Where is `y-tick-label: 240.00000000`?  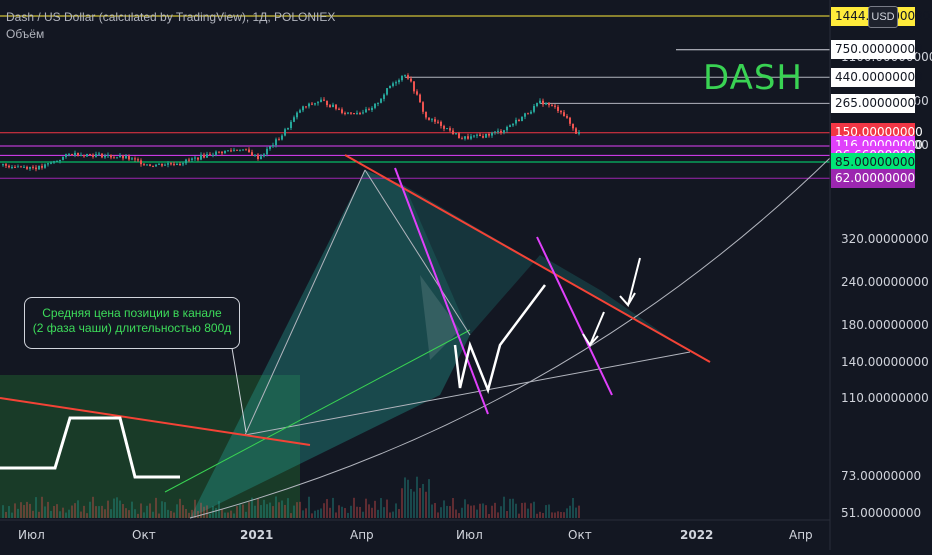 y-tick-label: 240.00000000 is located at coordinates (885, 282).